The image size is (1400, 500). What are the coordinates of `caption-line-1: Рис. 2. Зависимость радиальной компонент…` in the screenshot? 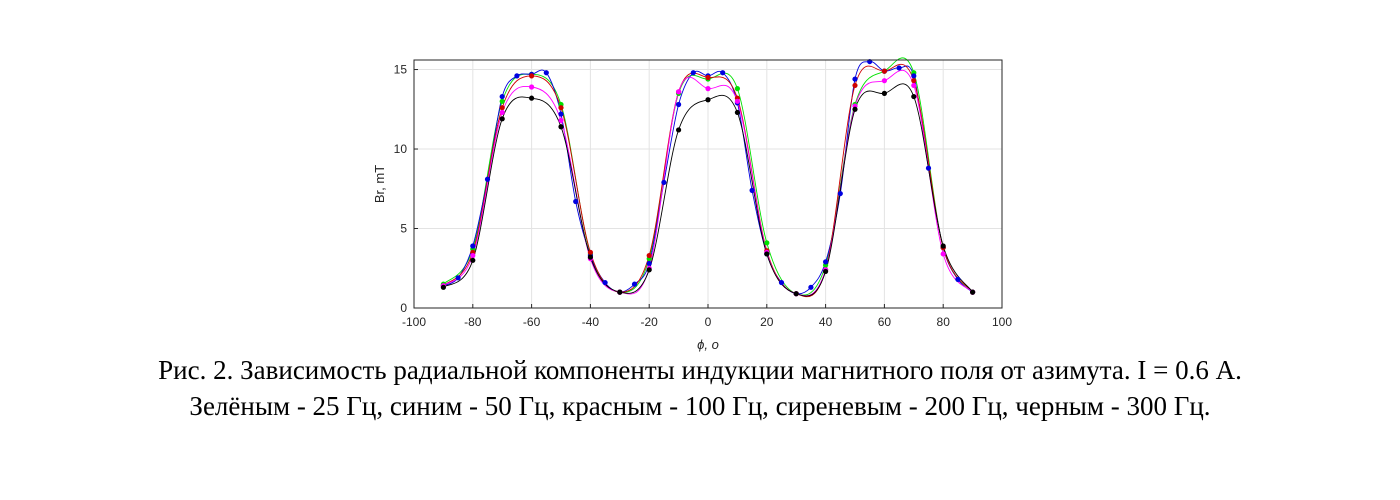 It's located at (700, 370).